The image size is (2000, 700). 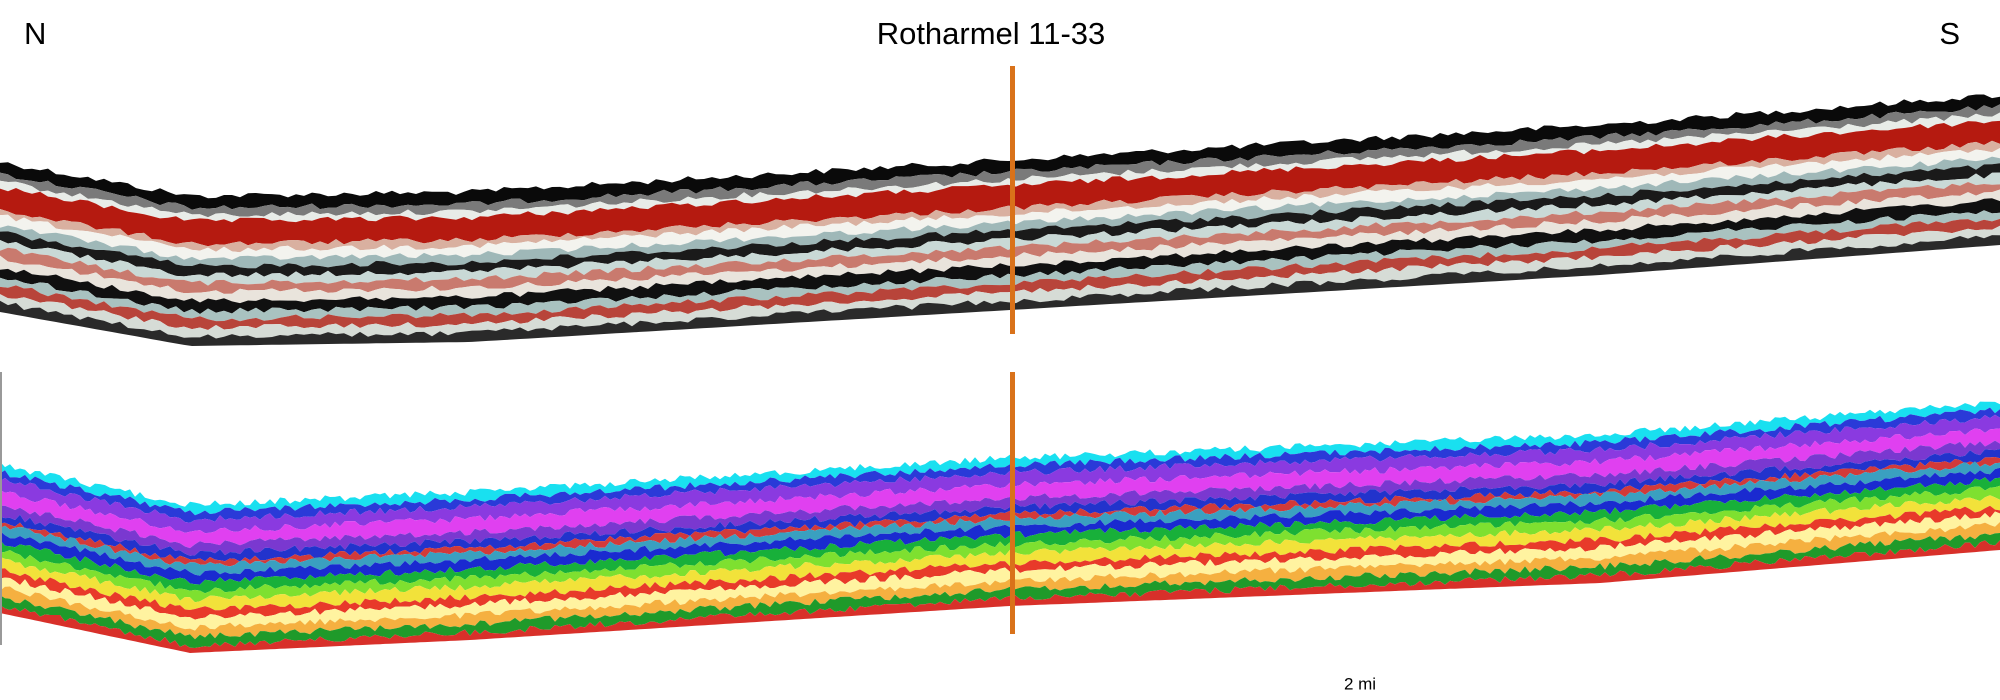 I want to click on well-line-upper, so click(x=1012, y=200).